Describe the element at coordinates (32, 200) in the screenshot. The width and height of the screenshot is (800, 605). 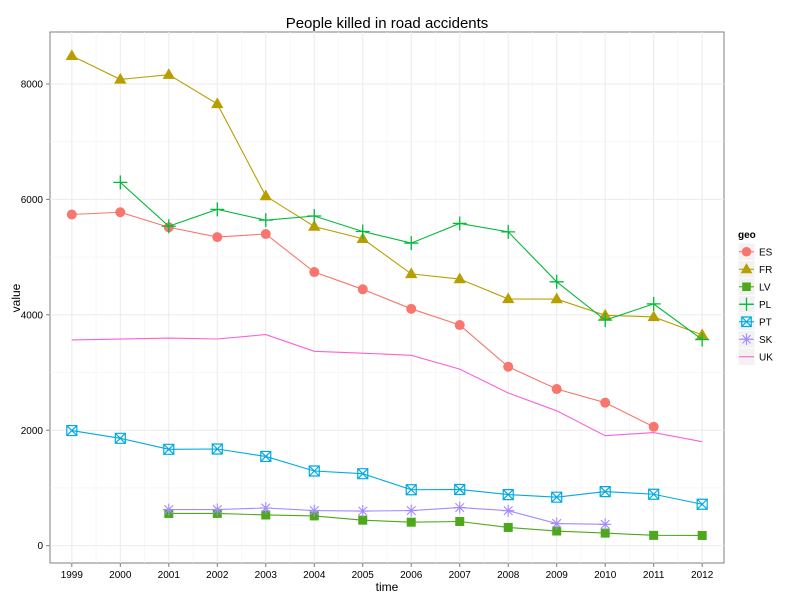
I see `y-tick-label: 6000` at that location.